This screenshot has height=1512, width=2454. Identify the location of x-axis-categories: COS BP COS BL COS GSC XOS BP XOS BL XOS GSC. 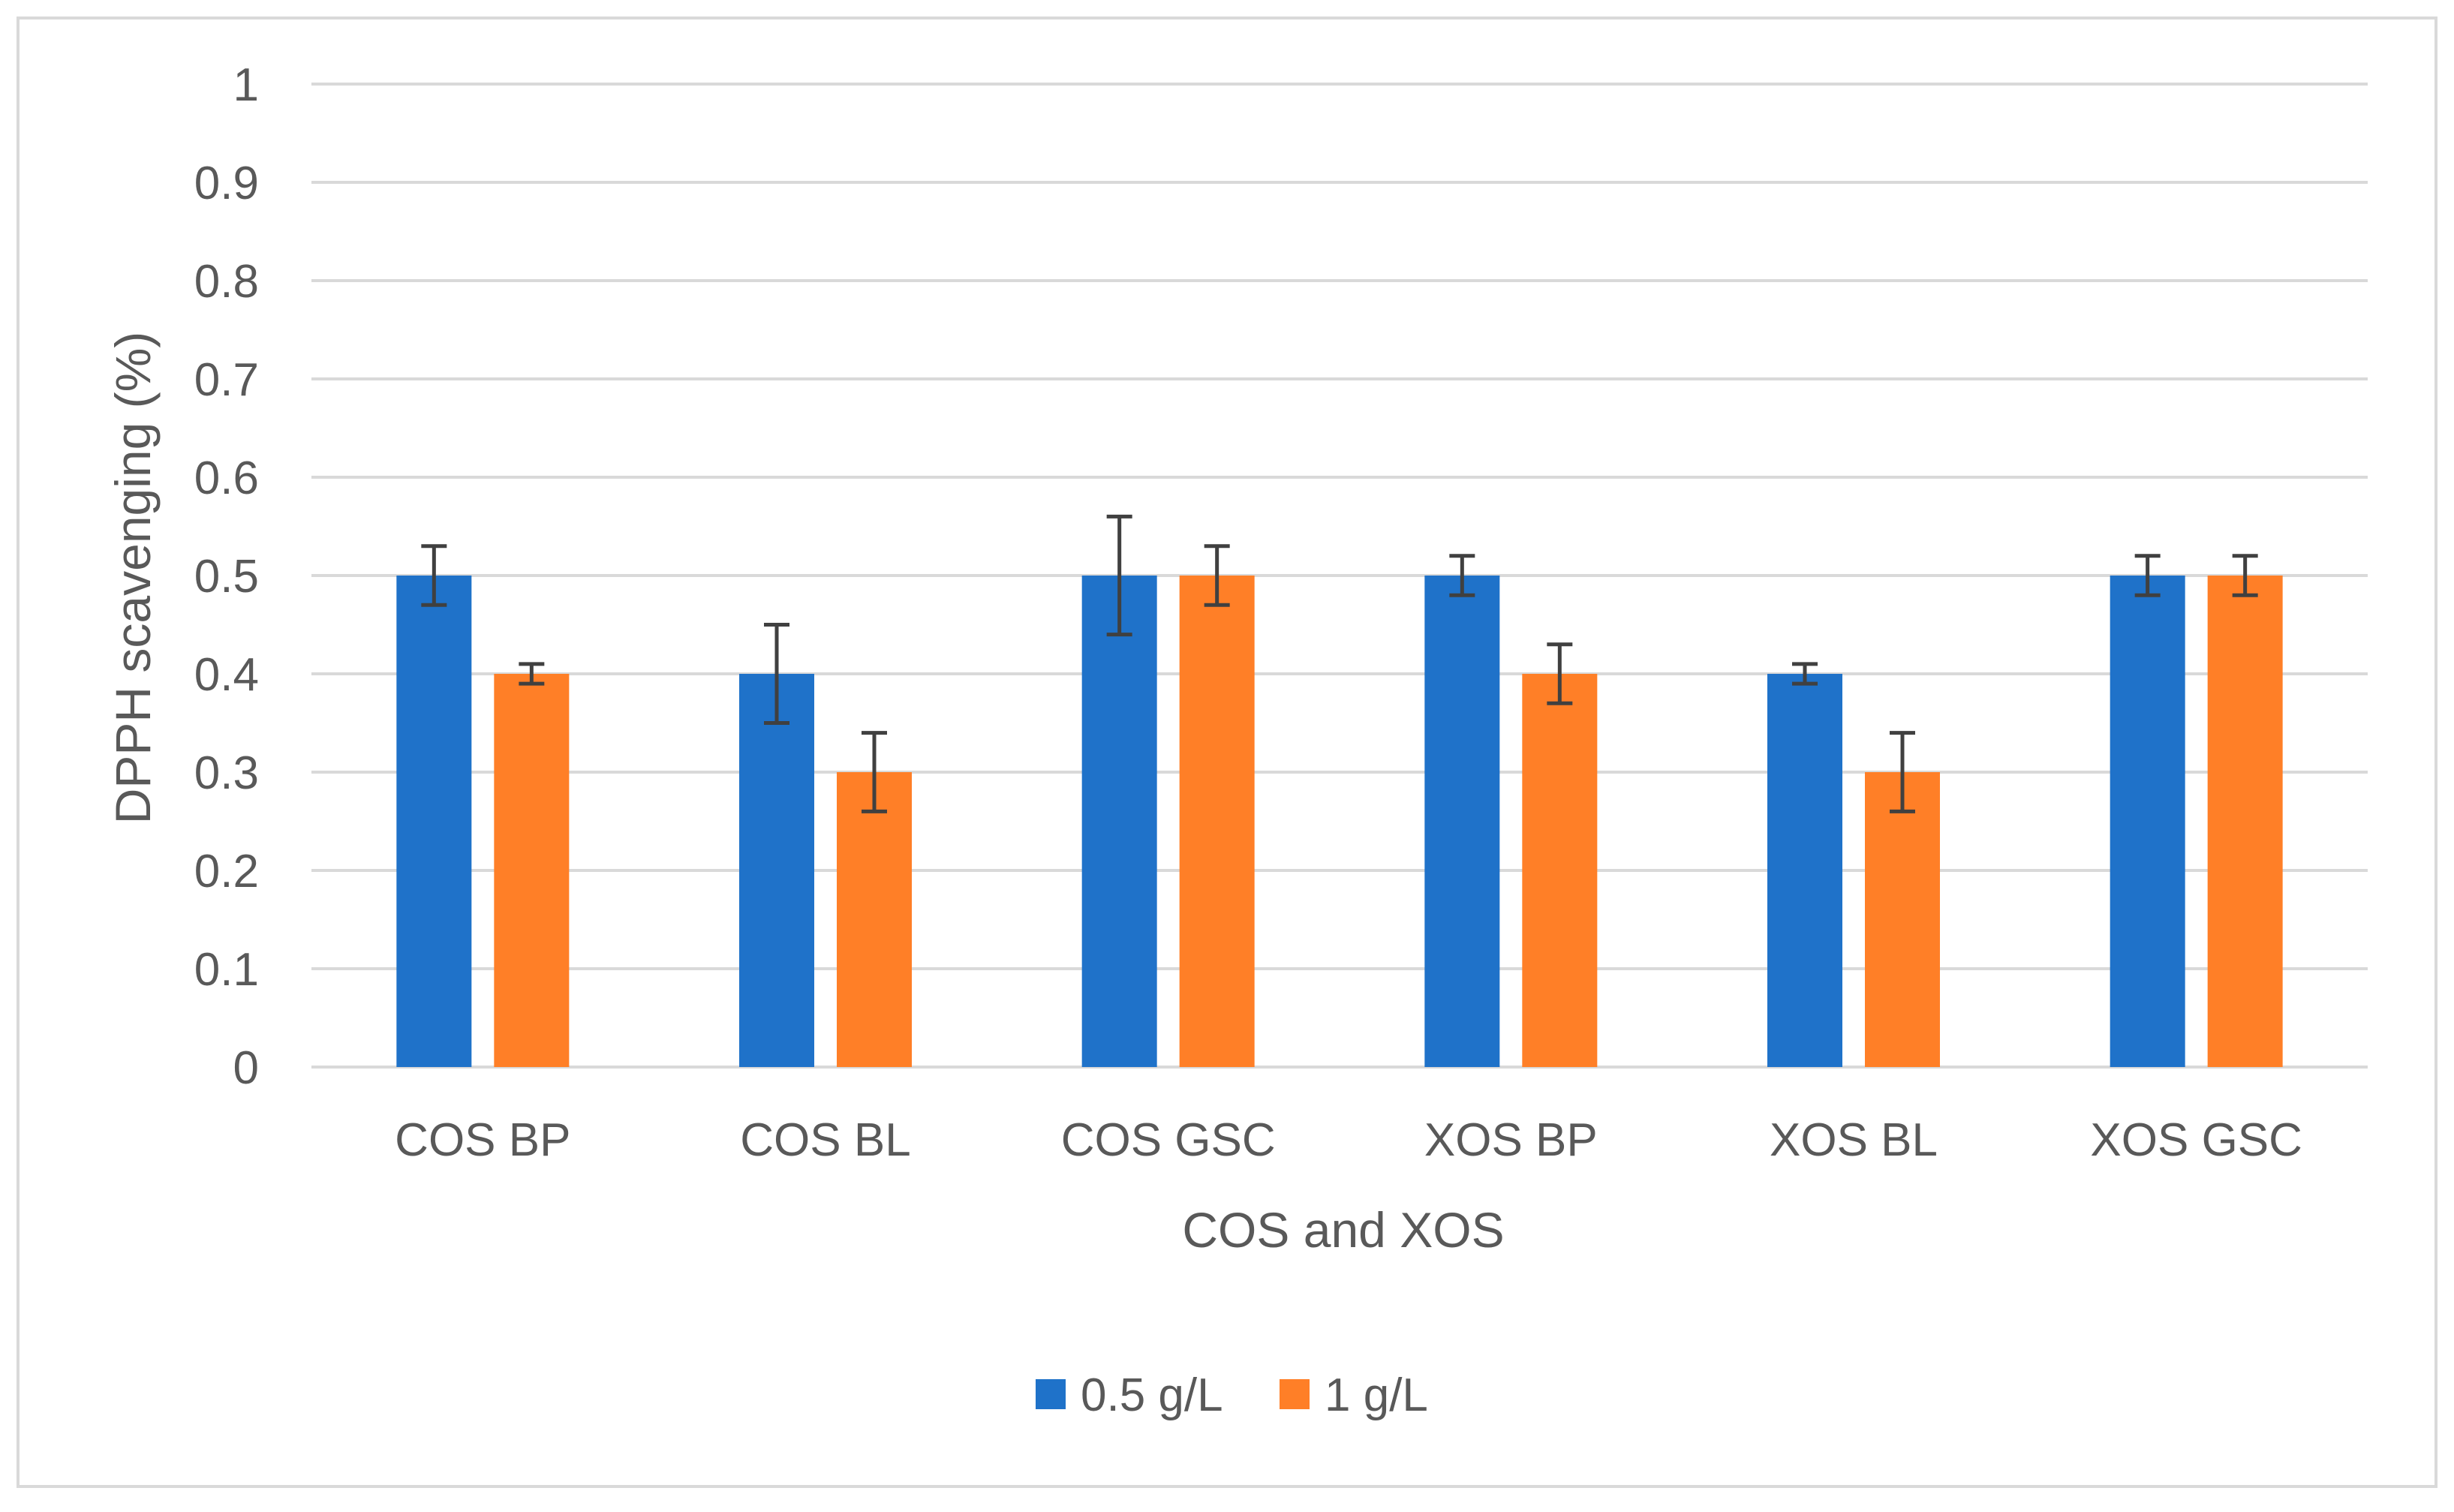
(1348, 1140).